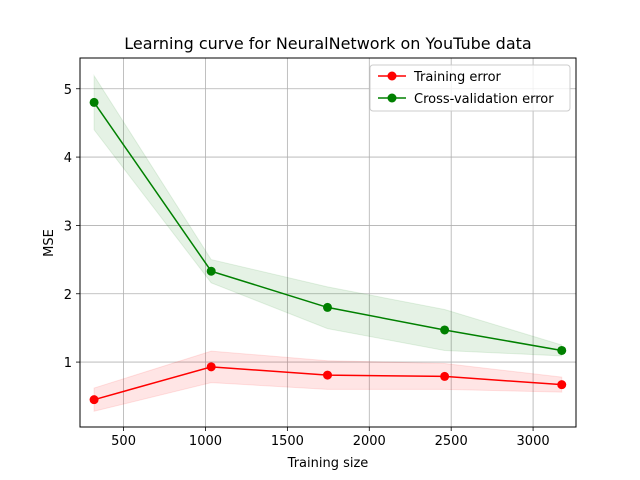  I want to click on y-tick-label: 2, so click(68, 295).